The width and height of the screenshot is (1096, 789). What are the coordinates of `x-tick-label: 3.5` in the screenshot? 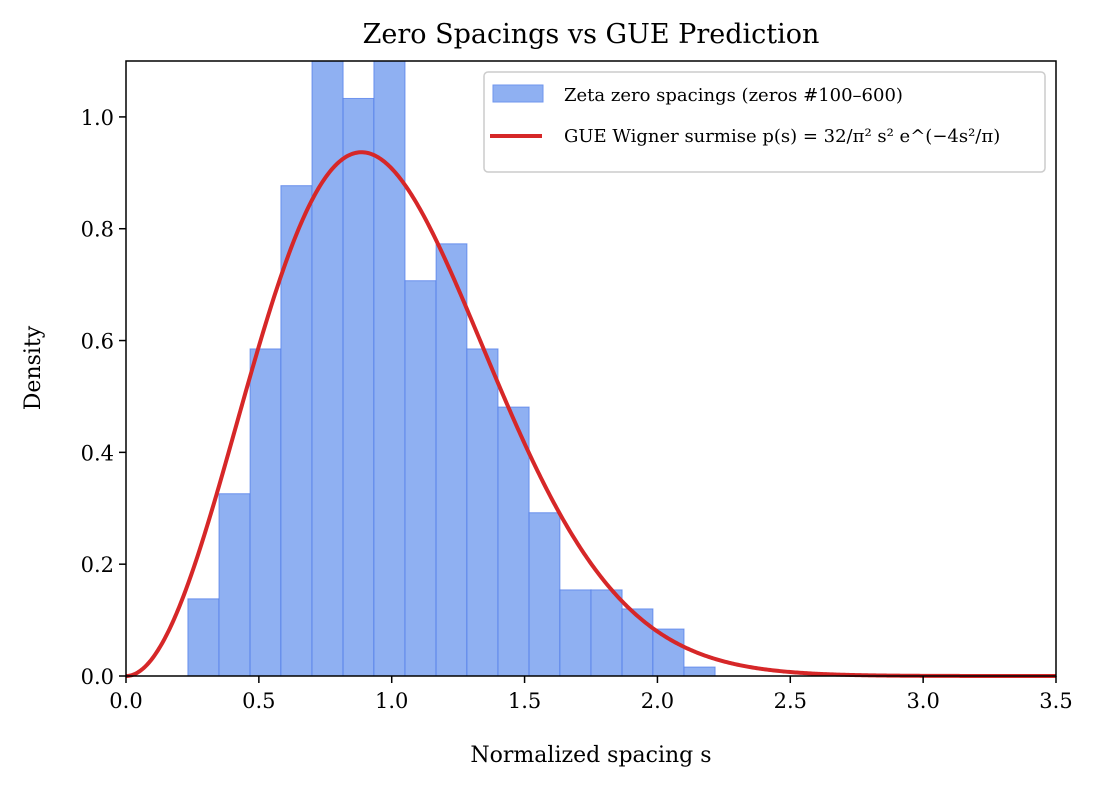 It's located at (1055, 701).